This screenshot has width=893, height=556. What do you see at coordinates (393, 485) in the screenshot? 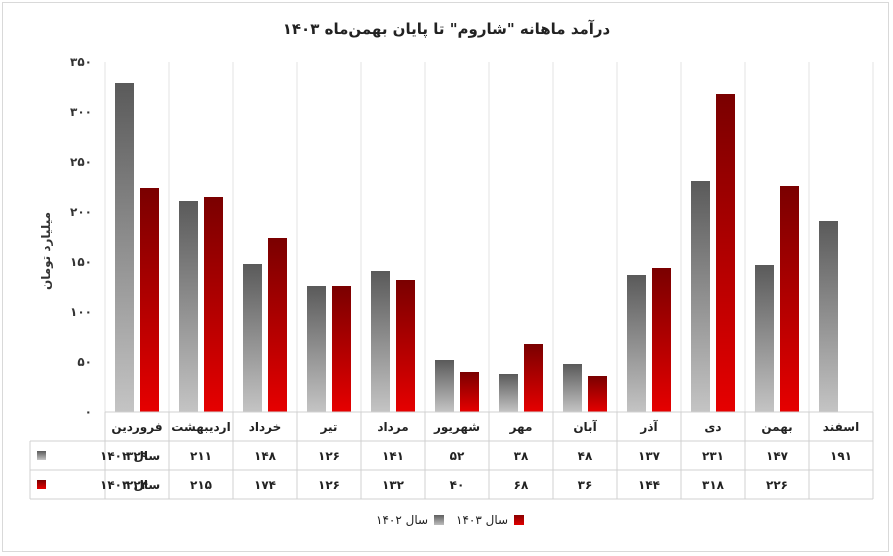
I see `data-label: ۱۳۲` at bounding box center [393, 485].